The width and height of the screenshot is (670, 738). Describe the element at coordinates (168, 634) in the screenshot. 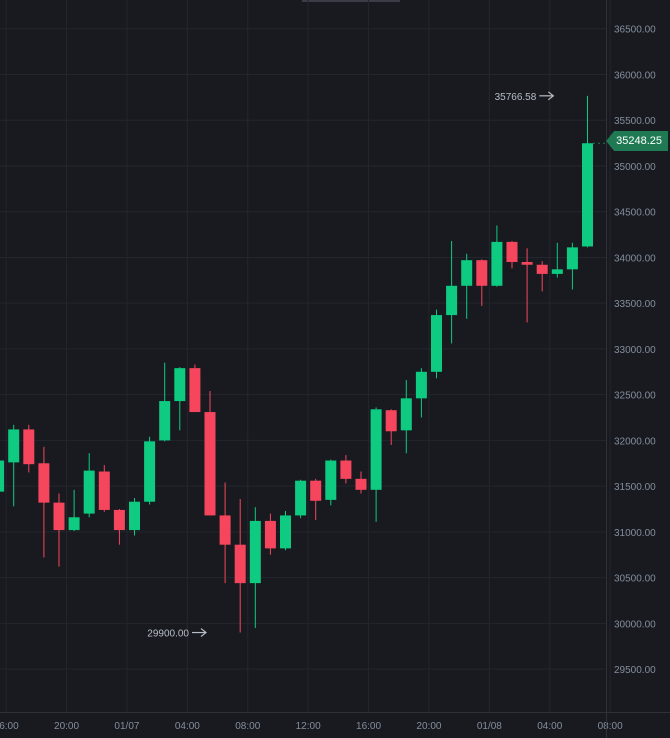

I see `low-annotation-label: 29900.00` at that location.